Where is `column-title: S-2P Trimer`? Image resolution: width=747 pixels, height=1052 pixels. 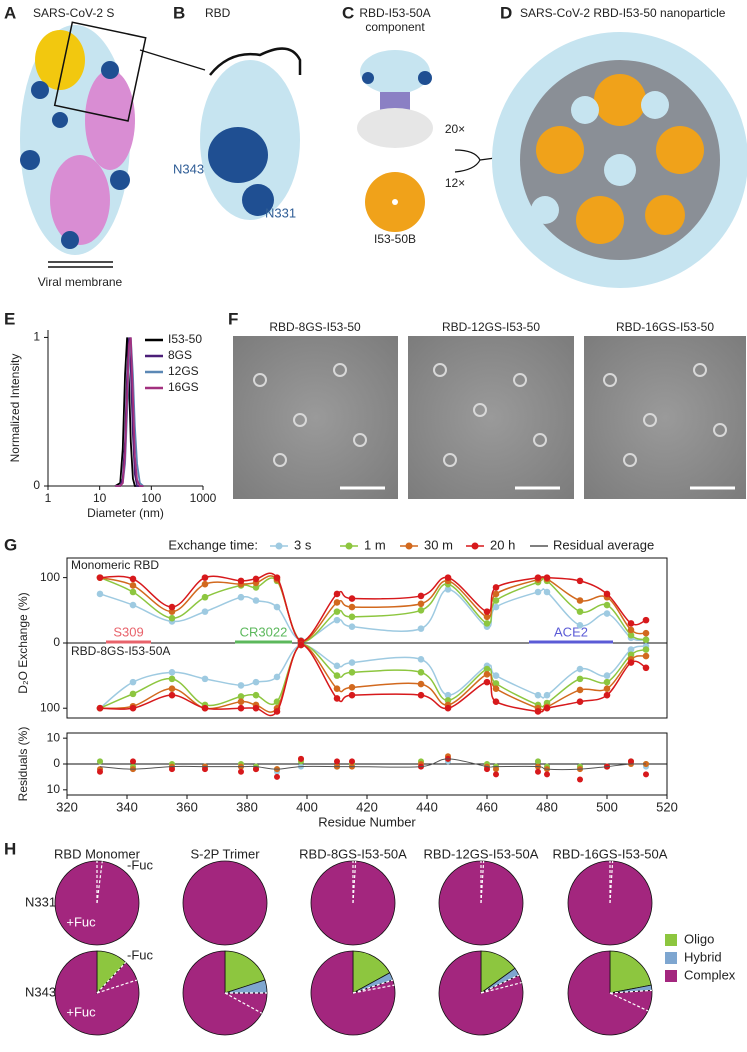 column-title: S-2P Trimer is located at coordinates (225, 853).